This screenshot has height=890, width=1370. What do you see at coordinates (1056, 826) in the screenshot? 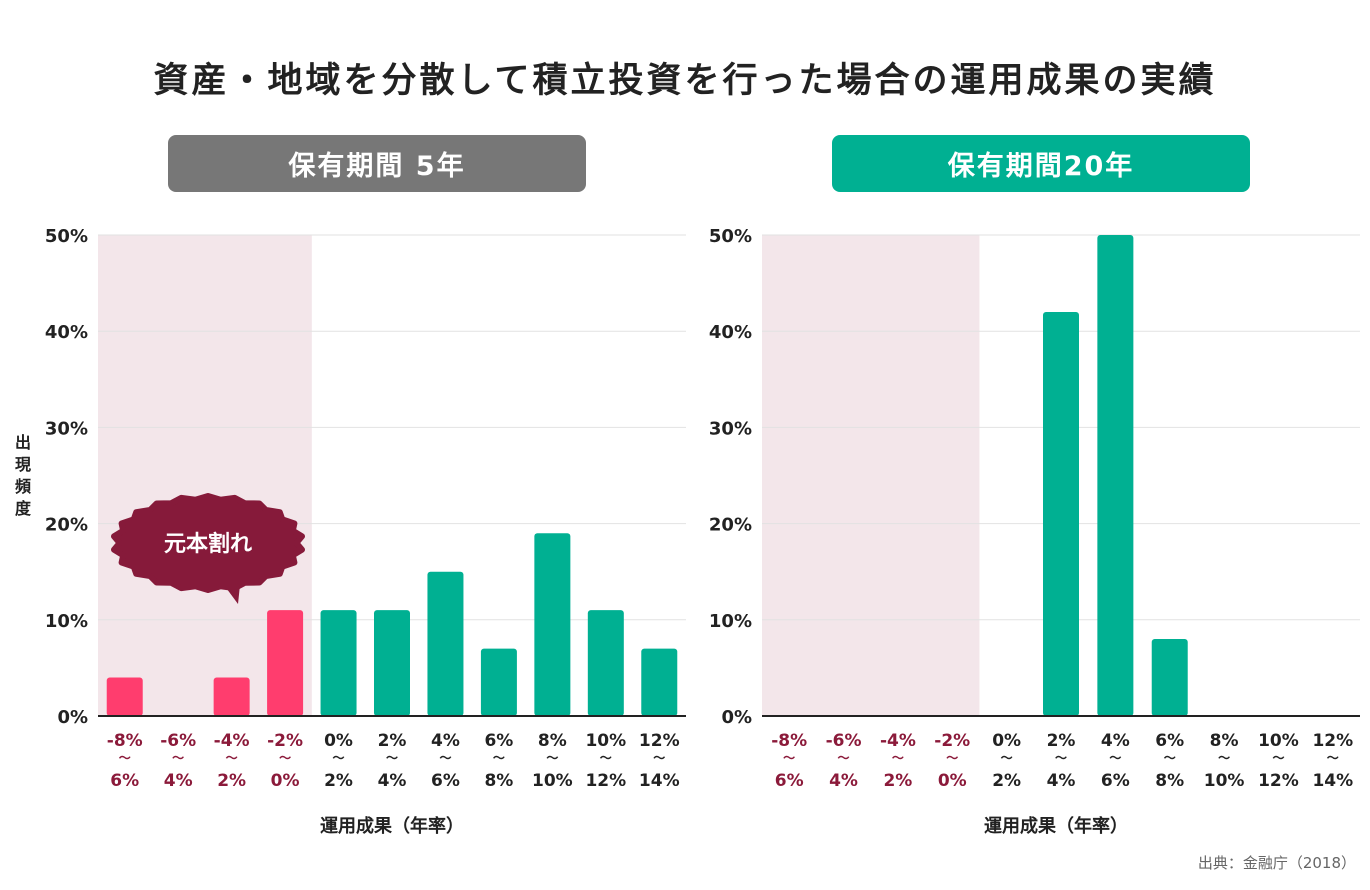
I see `x-axis-label-20y: 運用成果（年率）` at bounding box center [1056, 826].